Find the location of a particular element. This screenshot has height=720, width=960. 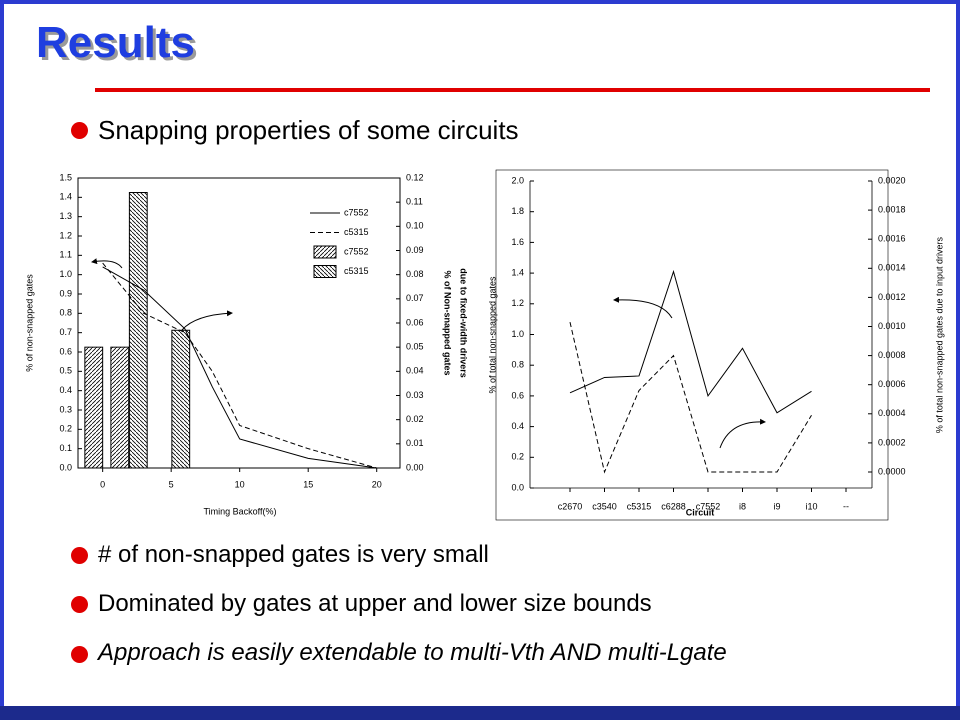

x-axis-title: Timing Backoff(%) is located at coordinates (239, 511).